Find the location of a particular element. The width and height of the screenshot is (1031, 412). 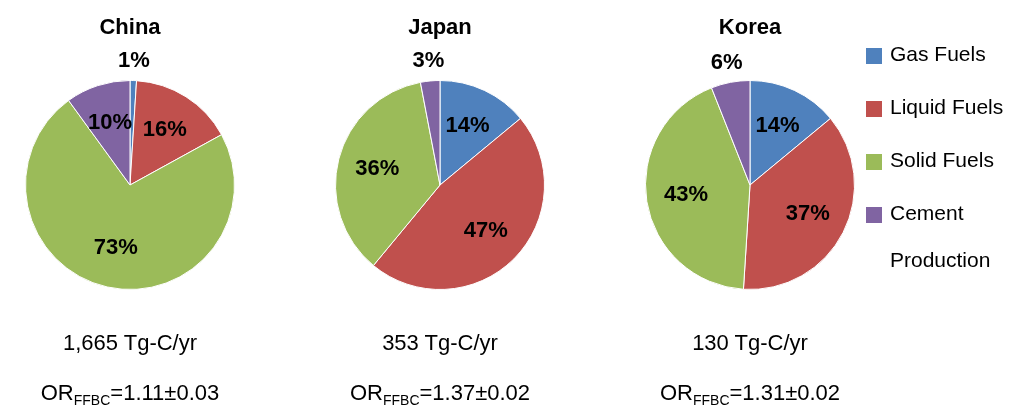

data-label: 6% is located at coordinates (726, 61).